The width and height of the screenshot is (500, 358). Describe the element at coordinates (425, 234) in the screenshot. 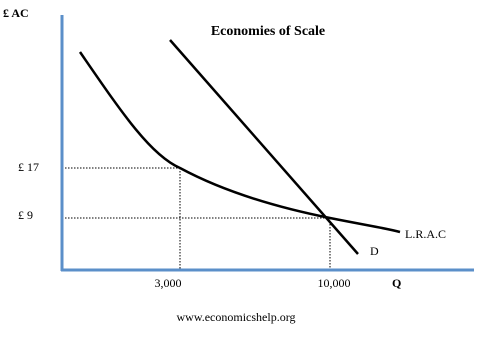

I see `curve-label: L.R.A.C` at that location.